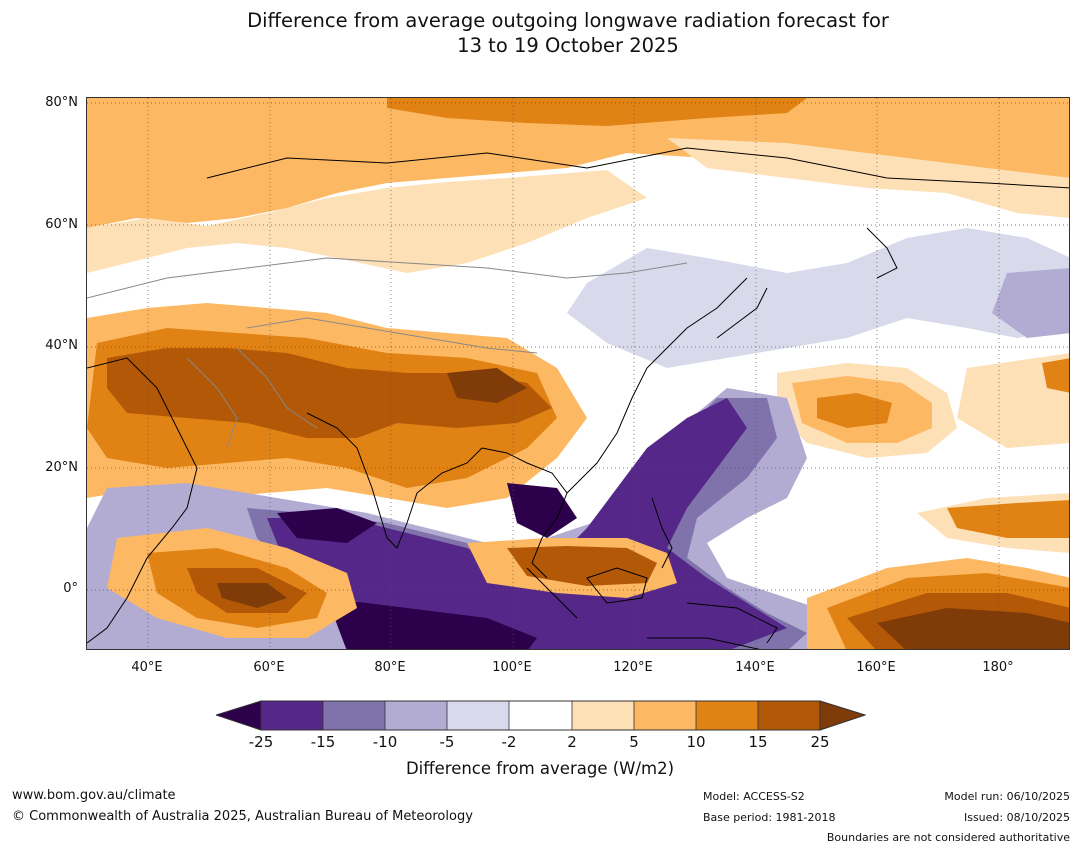  I want to click on colorbar-tick-label: 10, so click(696, 742).